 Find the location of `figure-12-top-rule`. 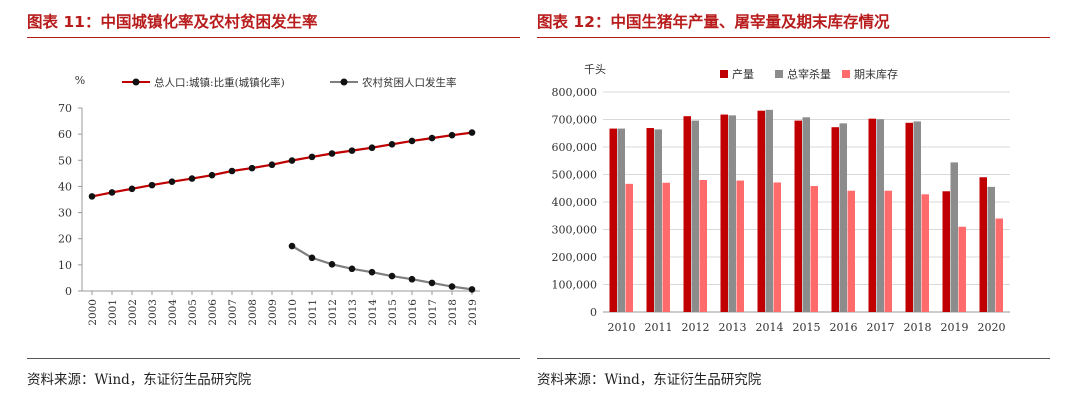

figure-12-top-rule is located at coordinates (793, 37).